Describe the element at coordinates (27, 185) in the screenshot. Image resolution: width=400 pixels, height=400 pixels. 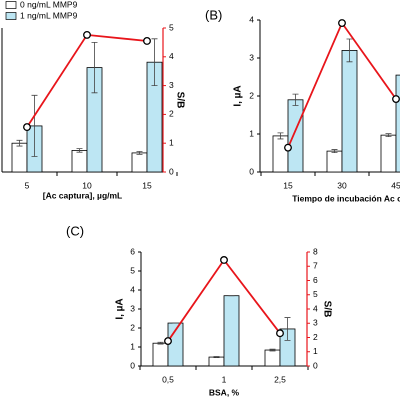
I see `x-tick-label: 5` at that location.